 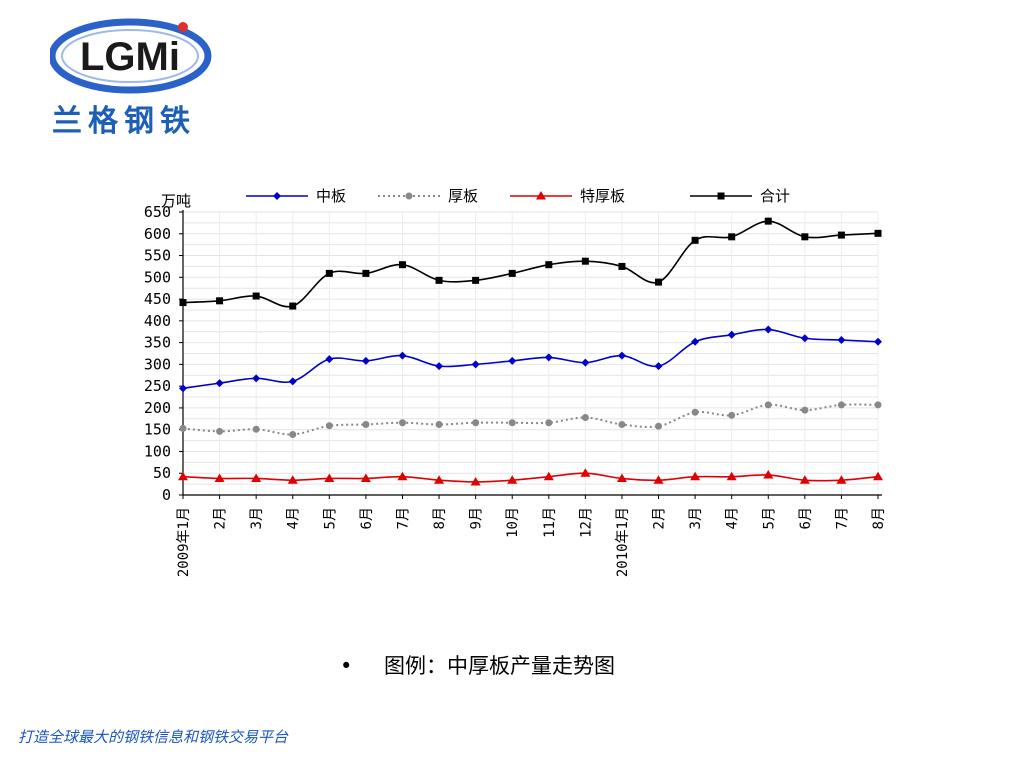 What do you see at coordinates (157, 234) in the screenshot?
I see `y-tick-label: 600` at bounding box center [157, 234].